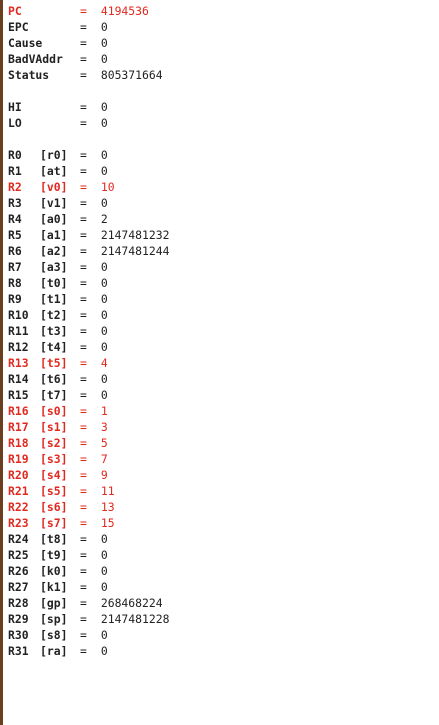 Image resolution: width=439 pixels, height=725 pixels. What do you see at coordinates (54, 395) in the screenshot?
I see `register-alias: [t7]` at bounding box center [54, 395].